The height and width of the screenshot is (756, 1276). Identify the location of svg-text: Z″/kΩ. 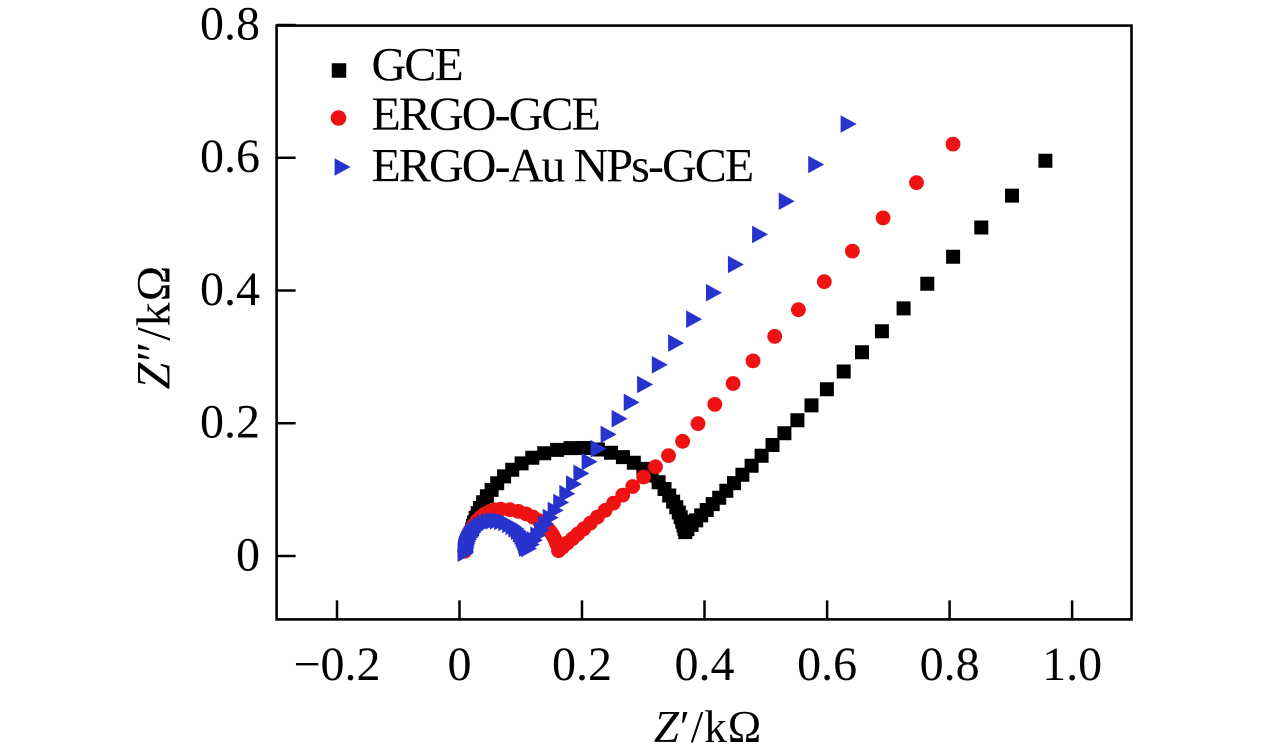
(154, 327).